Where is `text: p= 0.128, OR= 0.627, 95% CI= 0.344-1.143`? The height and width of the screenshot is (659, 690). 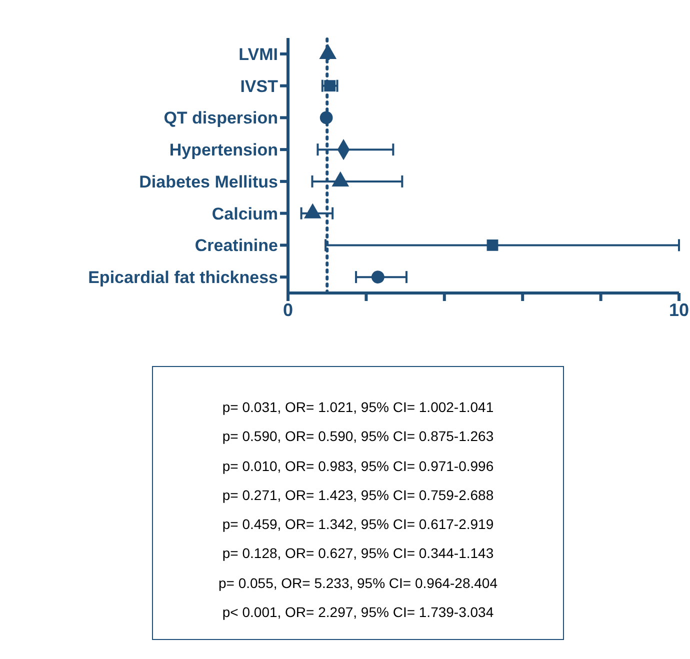
text: p= 0.128, OR= 0.627, 95% CI= 0.344-1.143 is located at coordinates (358, 554).